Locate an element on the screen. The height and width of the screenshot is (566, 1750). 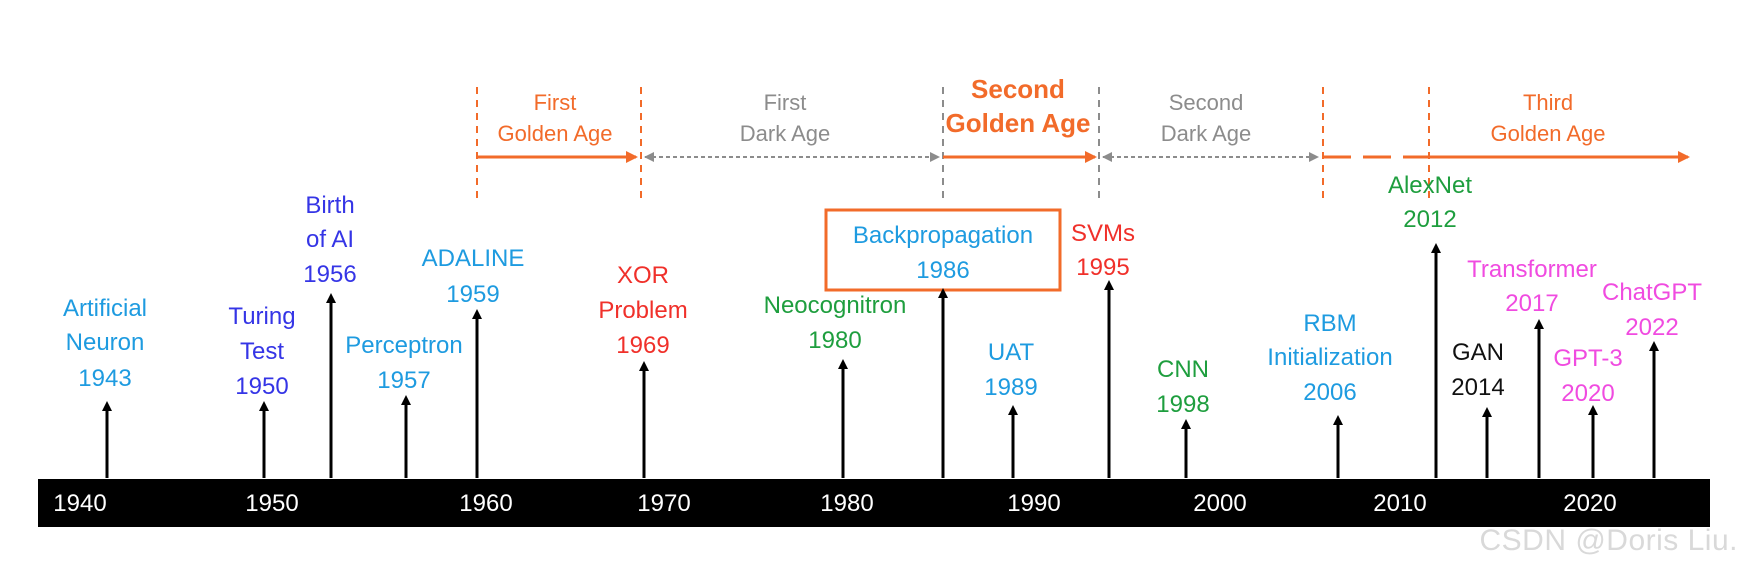
event-label-perceptron-2: 1957 is located at coordinates (403, 380).